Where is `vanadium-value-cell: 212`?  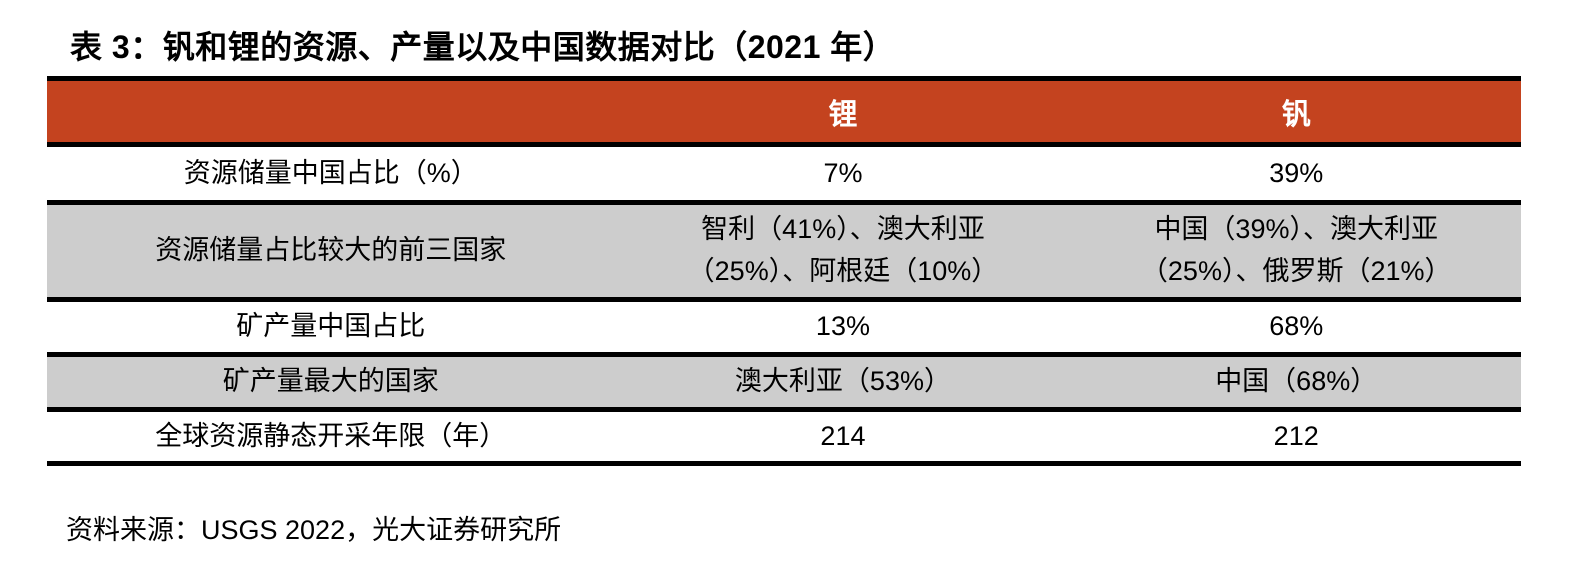
vanadium-value-cell: 212 is located at coordinates (1296, 435).